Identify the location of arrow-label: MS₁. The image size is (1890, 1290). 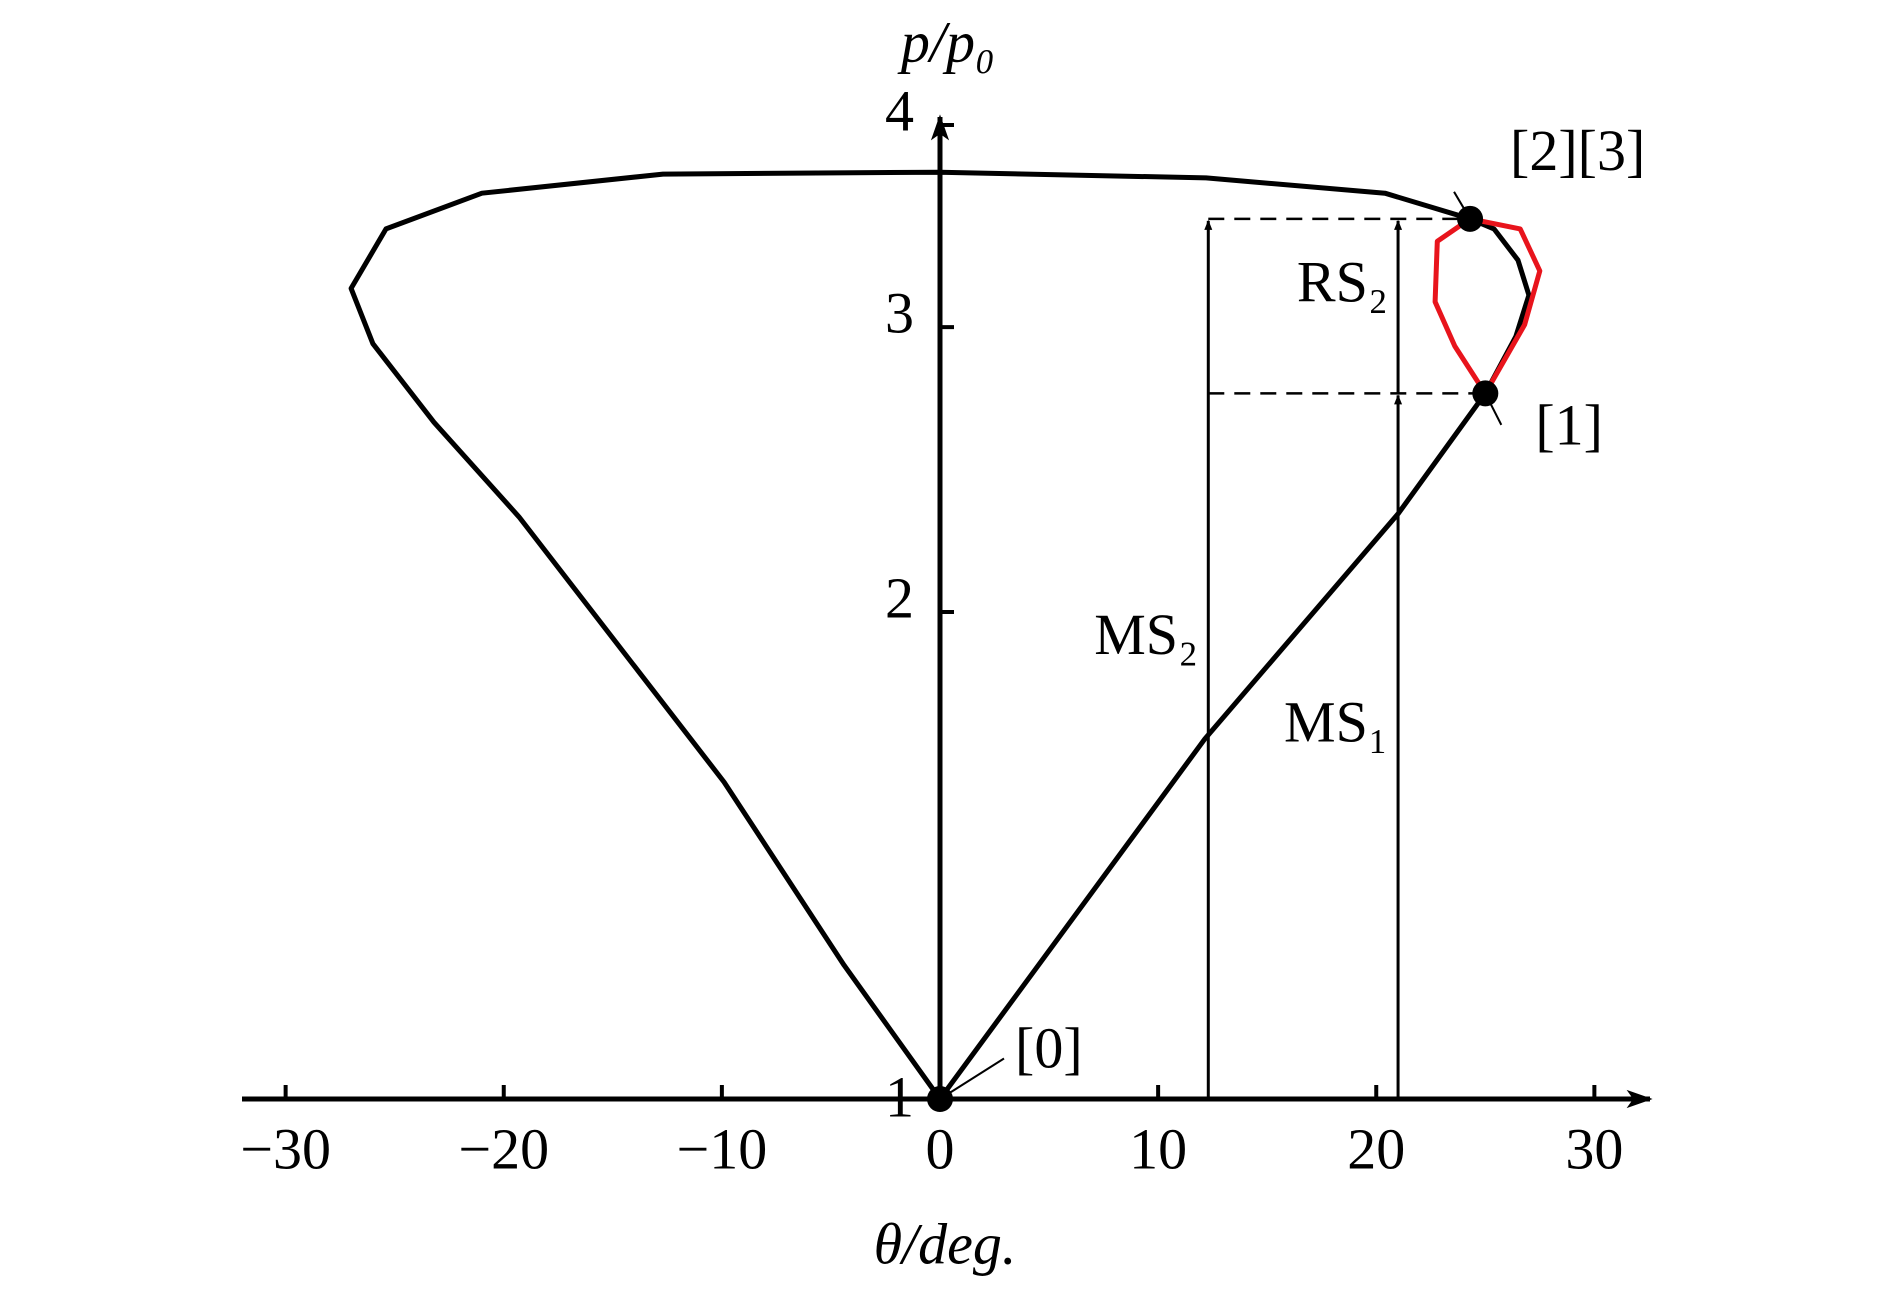
(1336, 722).